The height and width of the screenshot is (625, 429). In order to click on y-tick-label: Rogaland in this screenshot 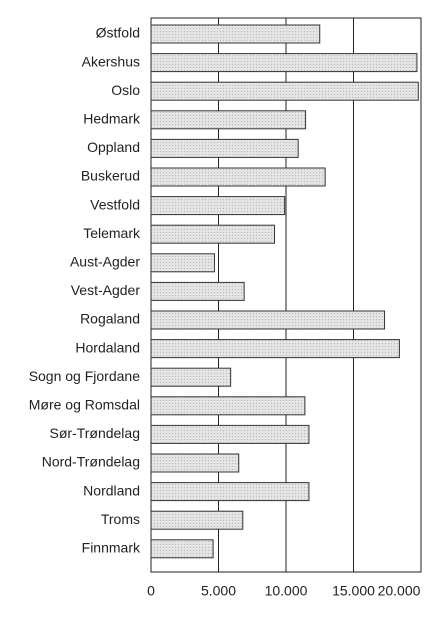, I will do `click(110, 319)`.